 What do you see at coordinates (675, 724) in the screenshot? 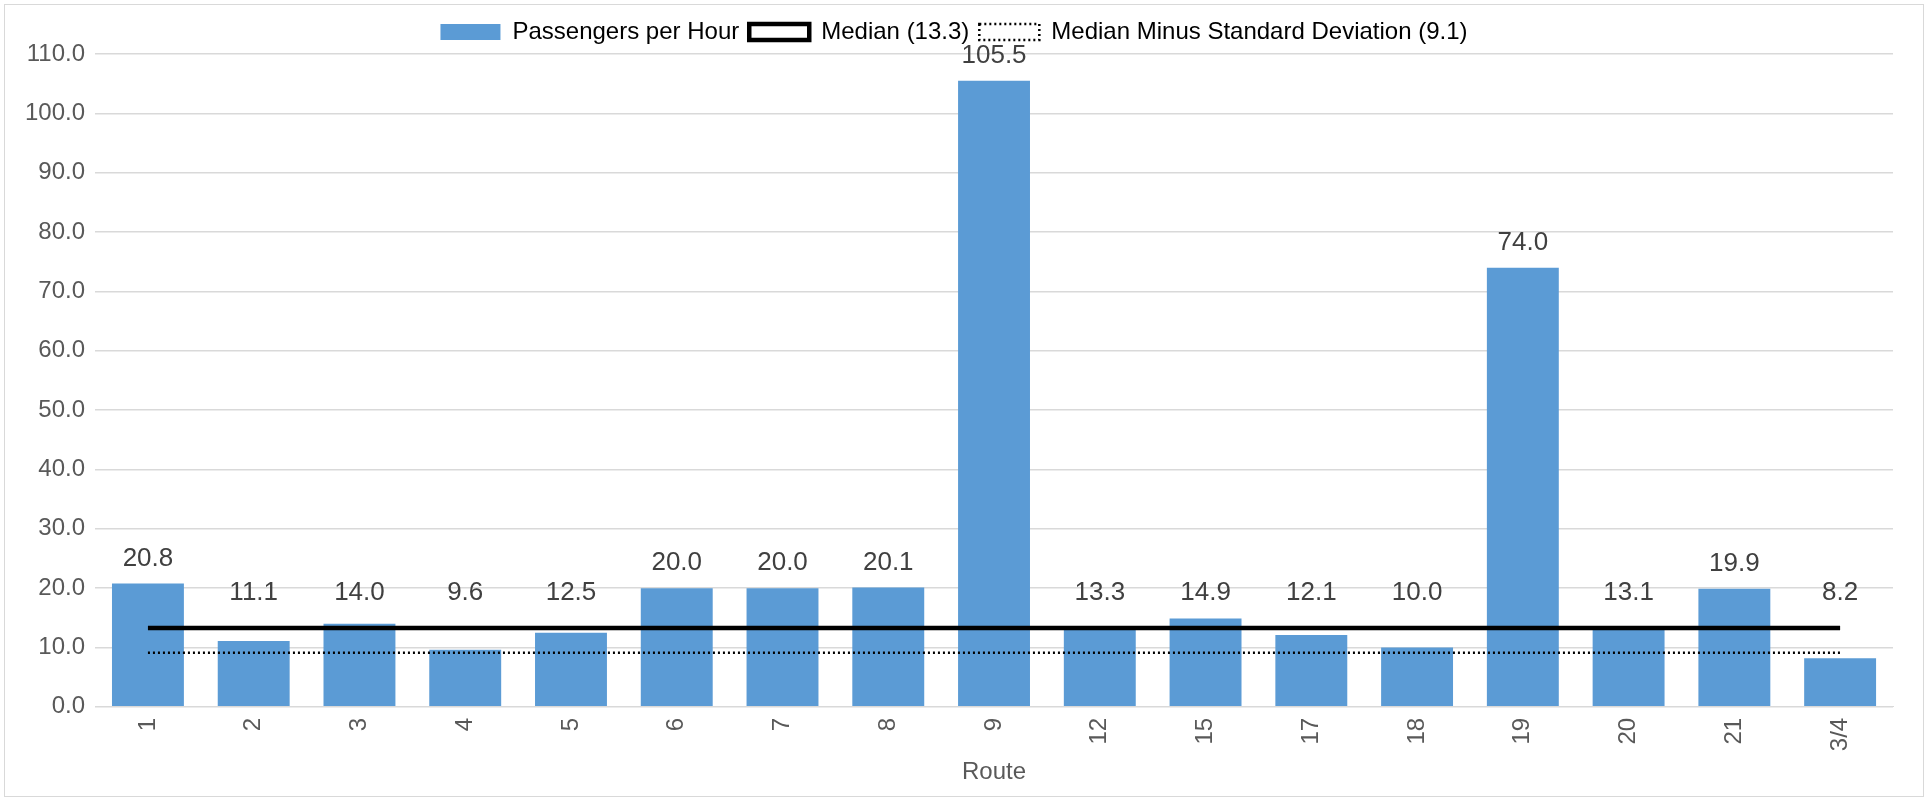
I see `x-tick-label: 6` at bounding box center [675, 724].